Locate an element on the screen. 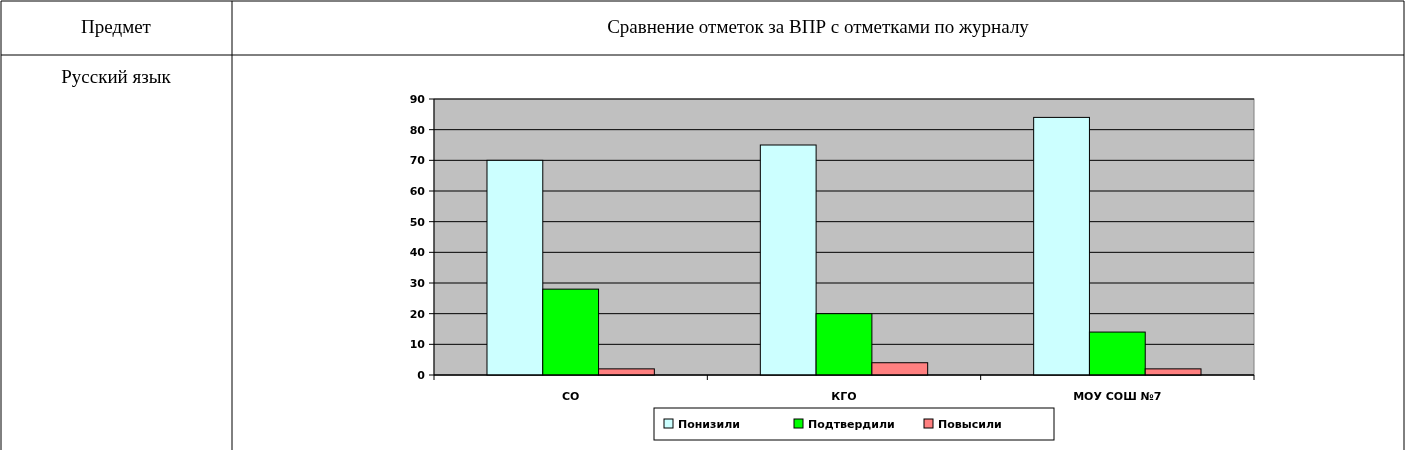 The height and width of the screenshot is (450, 1406). y-tick-label: 40 is located at coordinates (417, 253).